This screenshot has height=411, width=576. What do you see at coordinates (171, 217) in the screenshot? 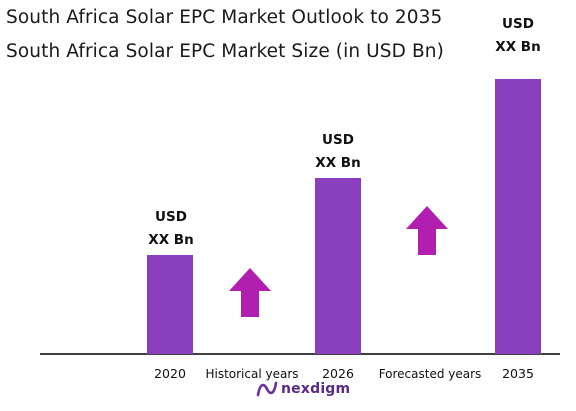
I see `bar-2020-label-line1: USD` at bounding box center [171, 217].